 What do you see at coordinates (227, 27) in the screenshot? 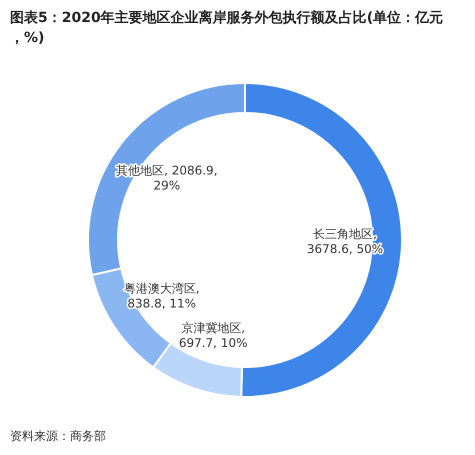
I see `chart-title: 图表5：2020年主要地区企业离岸服务外包执行额及占比(单位：亿元，%)` at bounding box center [227, 27].